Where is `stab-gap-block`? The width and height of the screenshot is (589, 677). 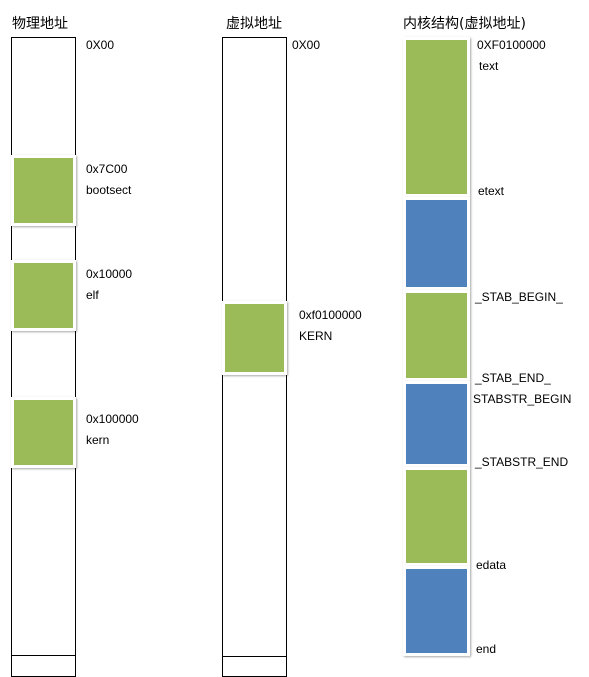
stab-gap-block is located at coordinates (436, 243).